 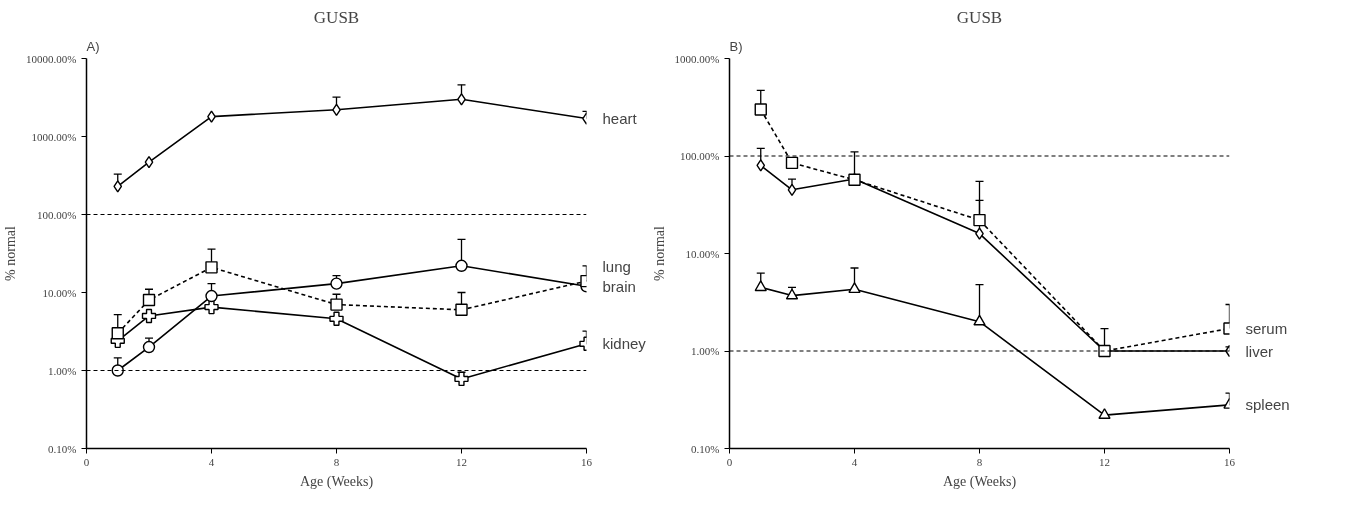 What do you see at coordinates (93, 46) in the screenshot?
I see `text: A)` at bounding box center [93, 46].